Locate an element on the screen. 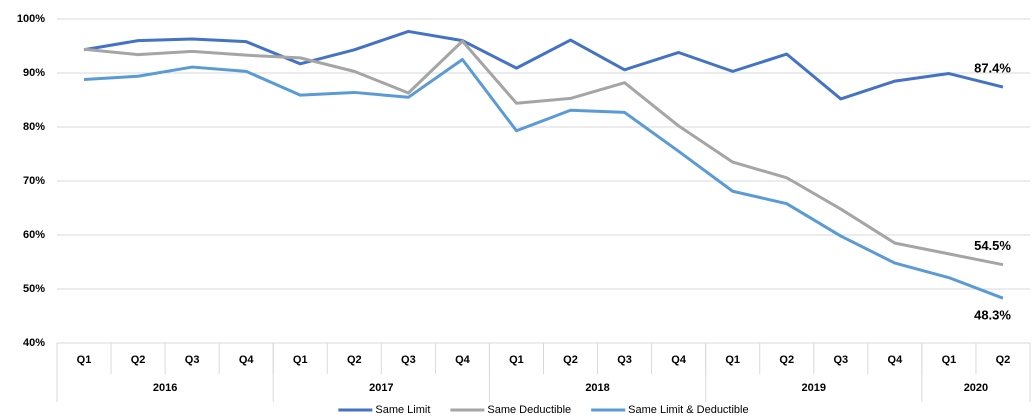  x-group-label: 2020 is located at coordinates (976, 388).